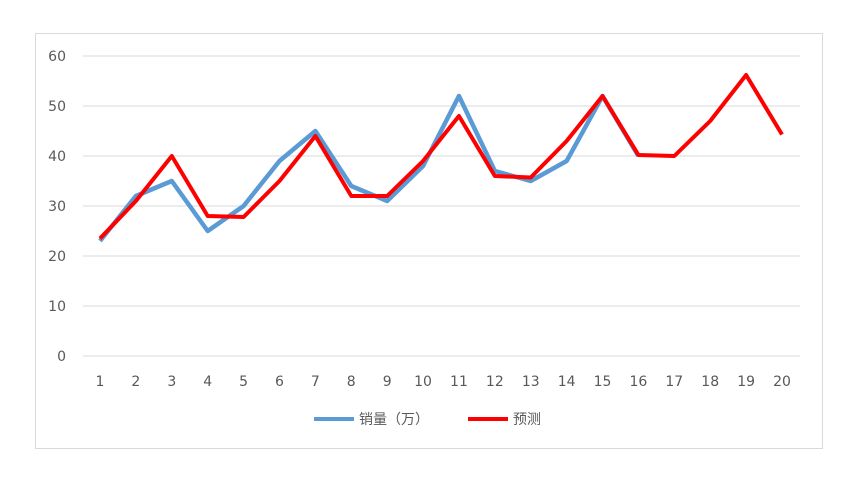 The image size is (865, 479). I want to click on y-tick-label: 20, so click(57, 257).